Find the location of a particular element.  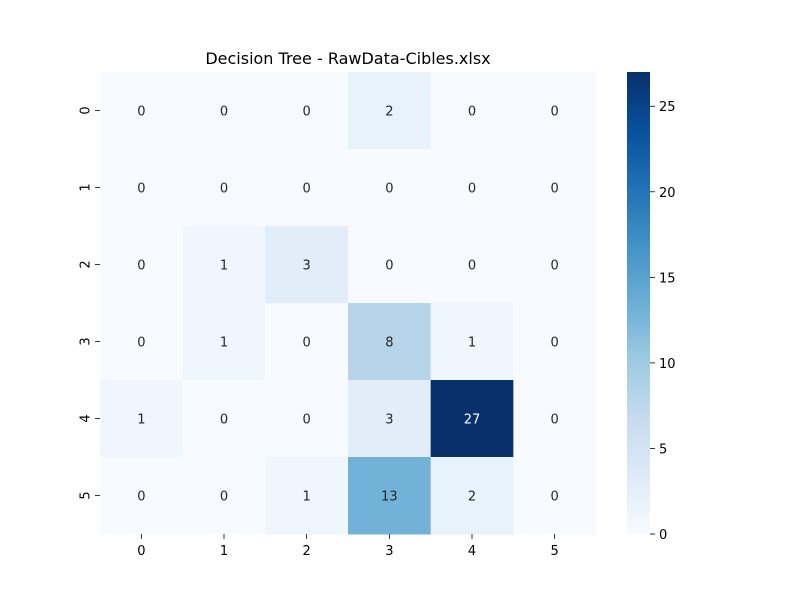

cell-value-label-3-4: 1 is located at coordinates (472, 343).